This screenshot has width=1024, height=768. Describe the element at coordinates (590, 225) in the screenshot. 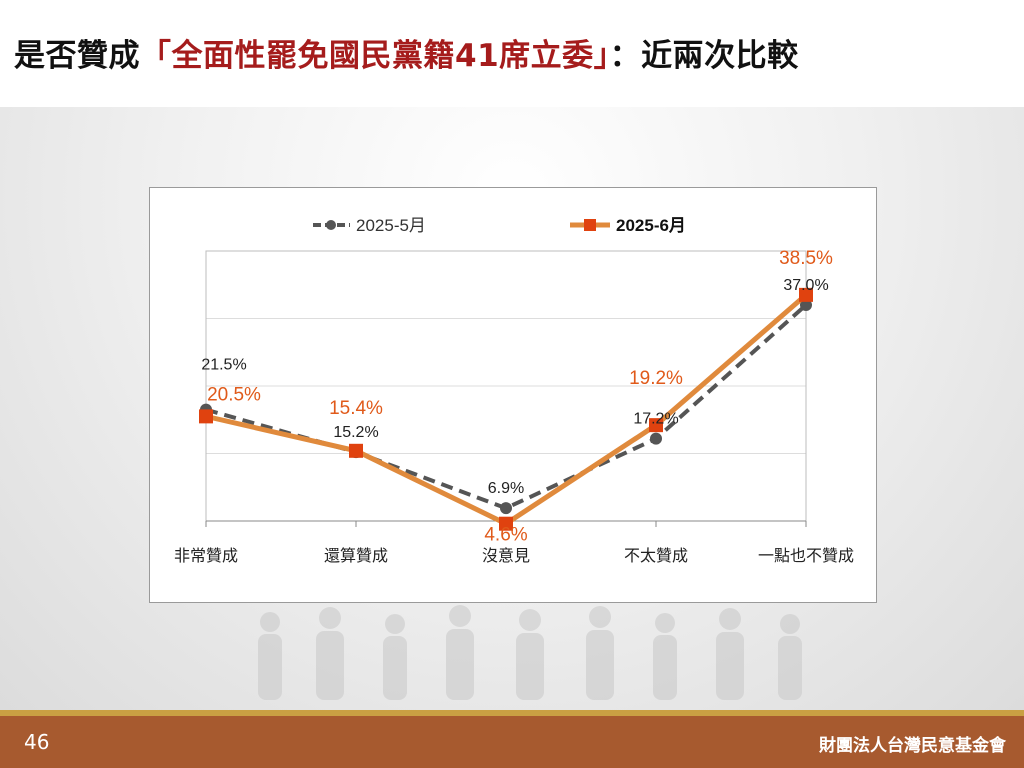

I see `legend-marker-june` at that location.